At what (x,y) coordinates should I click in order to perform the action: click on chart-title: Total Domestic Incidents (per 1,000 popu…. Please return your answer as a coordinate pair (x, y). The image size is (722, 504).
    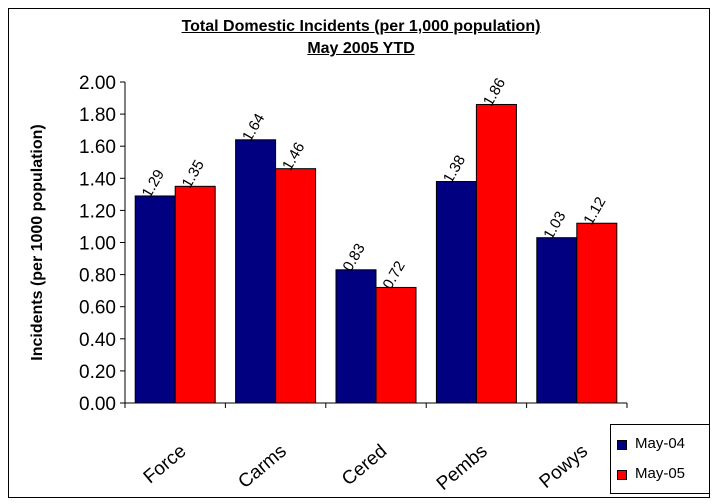
    Looking at the image, I should click on (361, 26).